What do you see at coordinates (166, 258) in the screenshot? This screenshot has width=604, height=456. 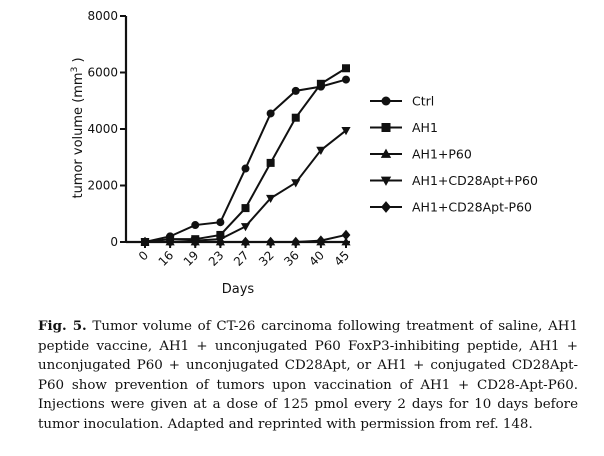 I see `x-tick-label: 16` at bounding box center [166, 258].